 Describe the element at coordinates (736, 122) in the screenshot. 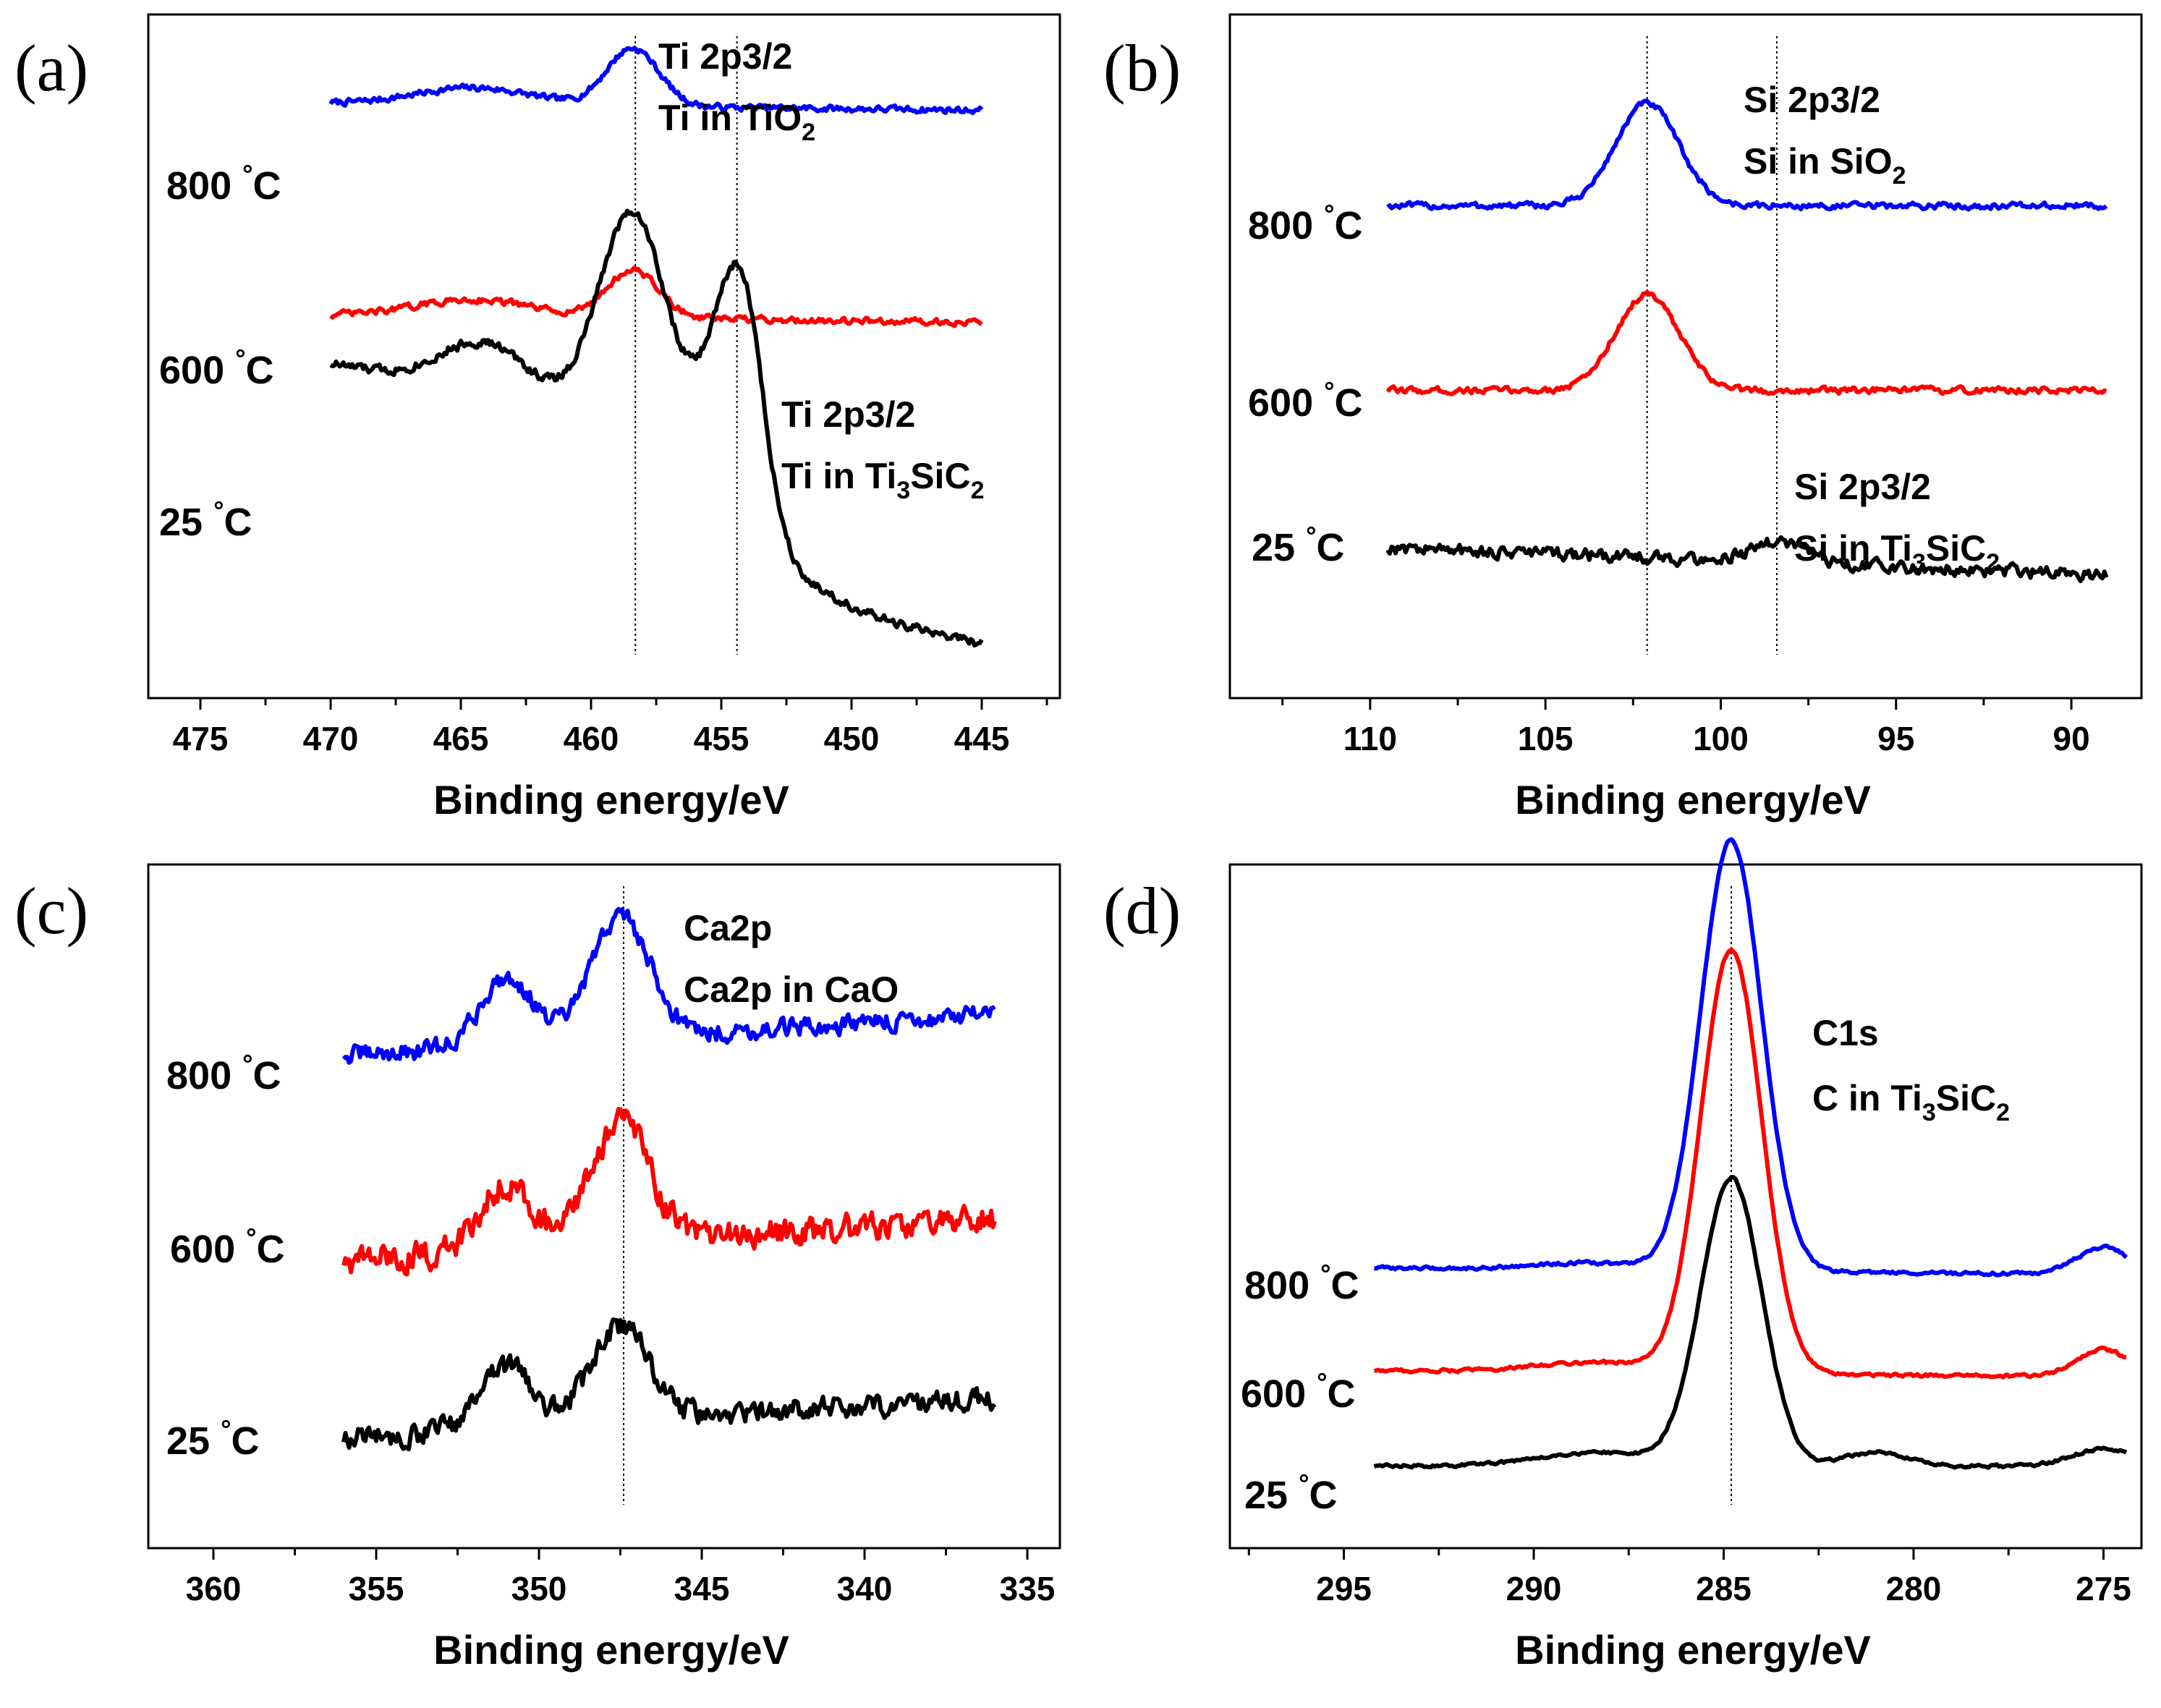

I see `peak-annotation: Ti in TiO2` at that location.